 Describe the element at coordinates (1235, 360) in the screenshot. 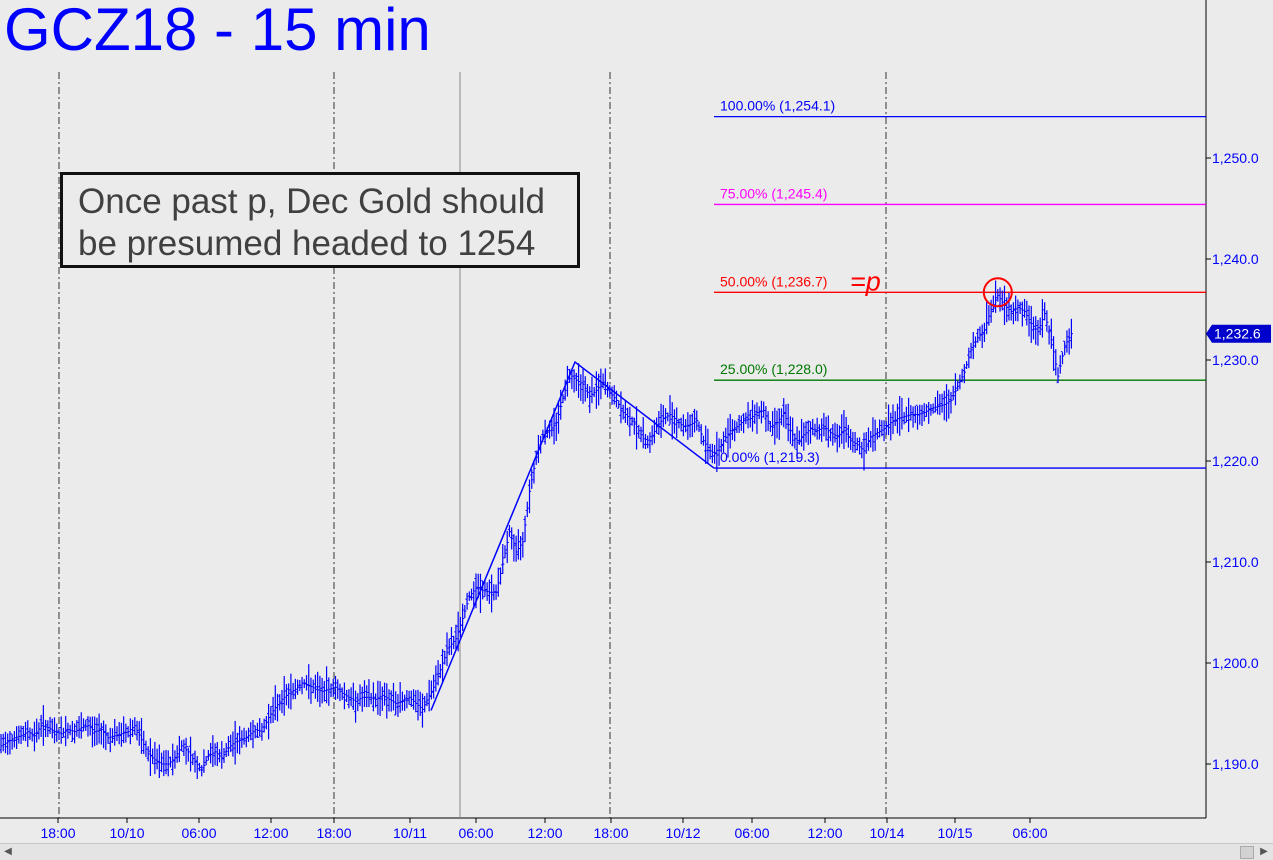

I see `y-tick-label: 1,230.0` at that location.